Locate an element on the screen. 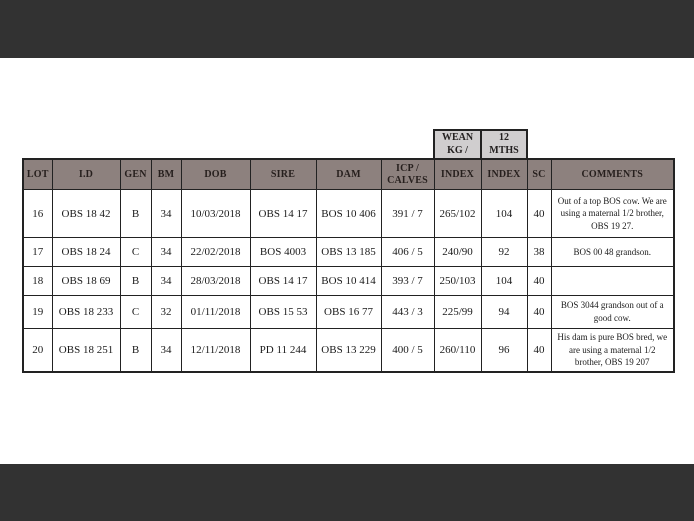 The image size is (694, 521). cell-comments: BOS 00 48 grandson. is located at coordinates (612, 252).